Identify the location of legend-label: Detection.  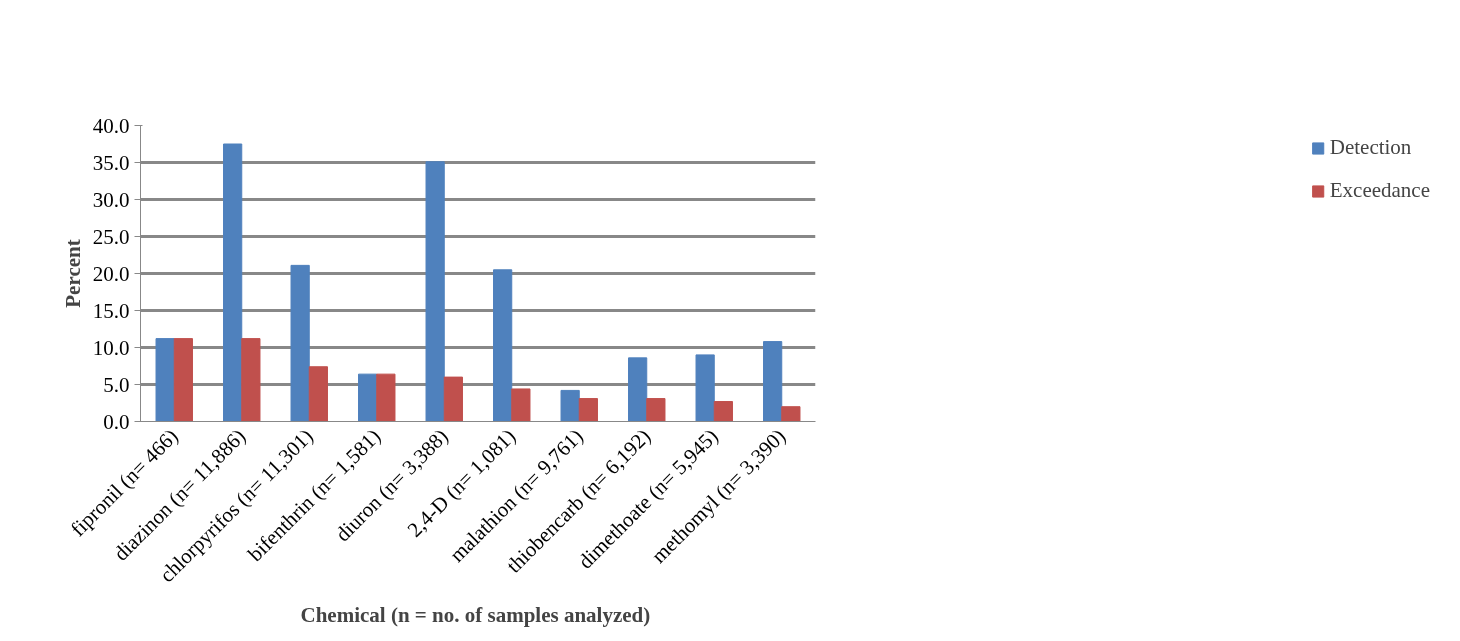
(1370, 147).